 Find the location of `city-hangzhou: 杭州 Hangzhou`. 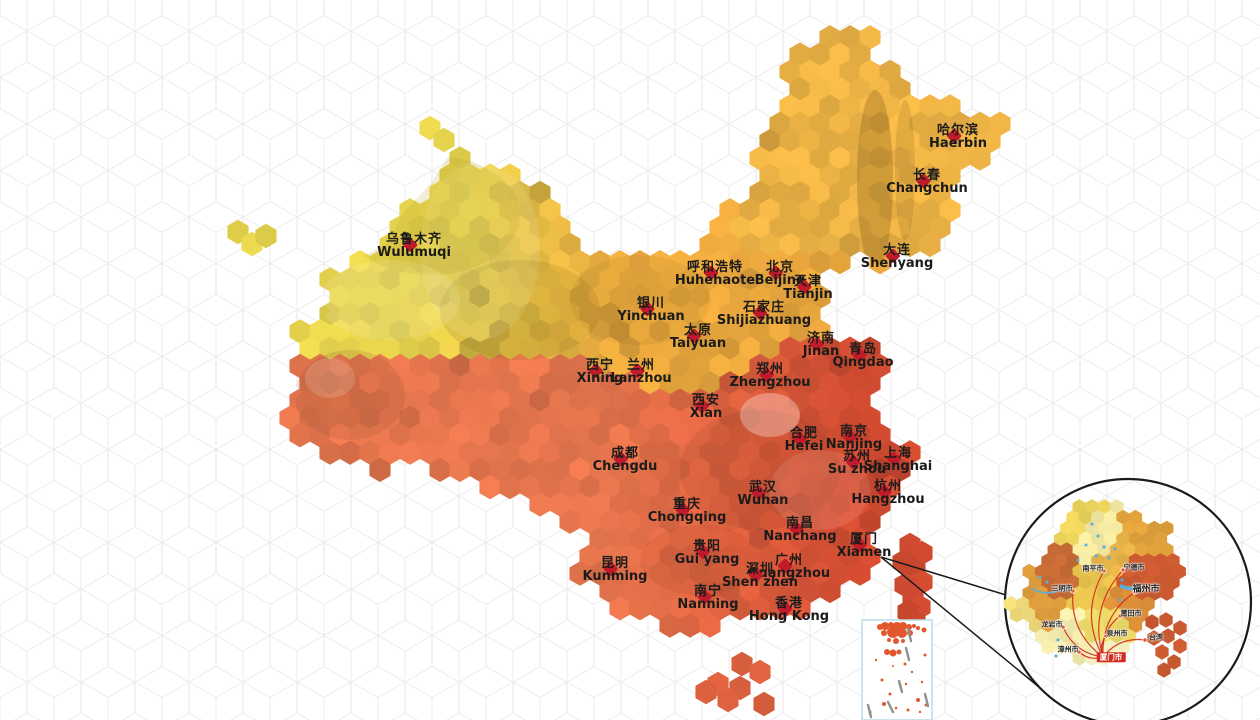

city-hangzhou: 杭州 Hangzhou is located at coordinates (887, 493).